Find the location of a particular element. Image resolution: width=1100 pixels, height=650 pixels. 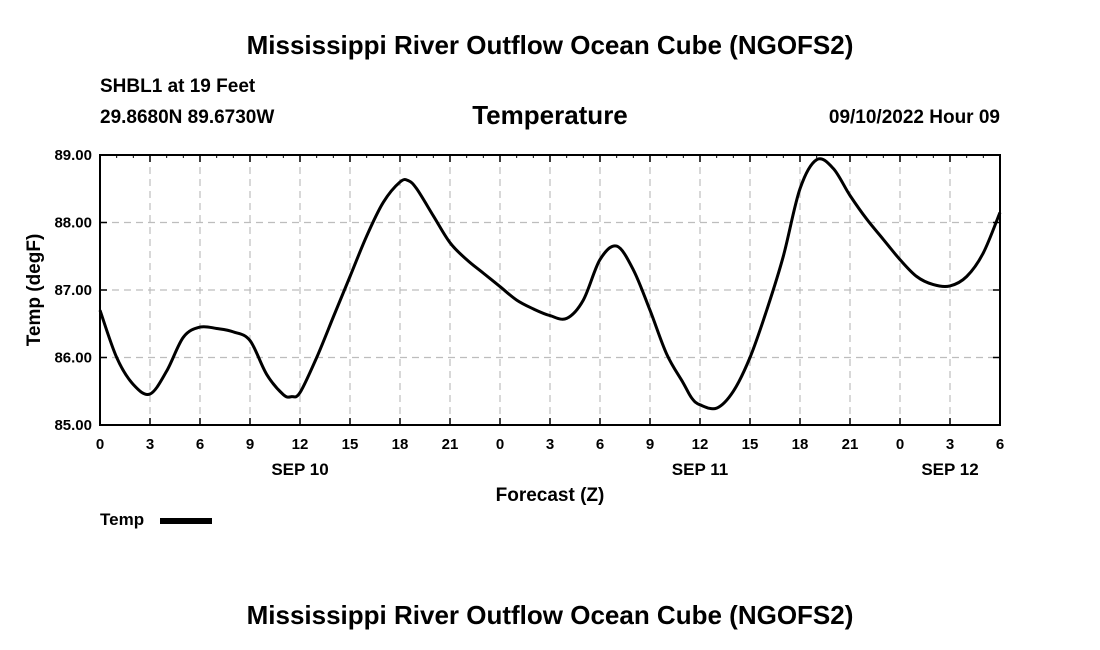

y-axis-label: Temp (degF) is located at coordinates (34, 290).